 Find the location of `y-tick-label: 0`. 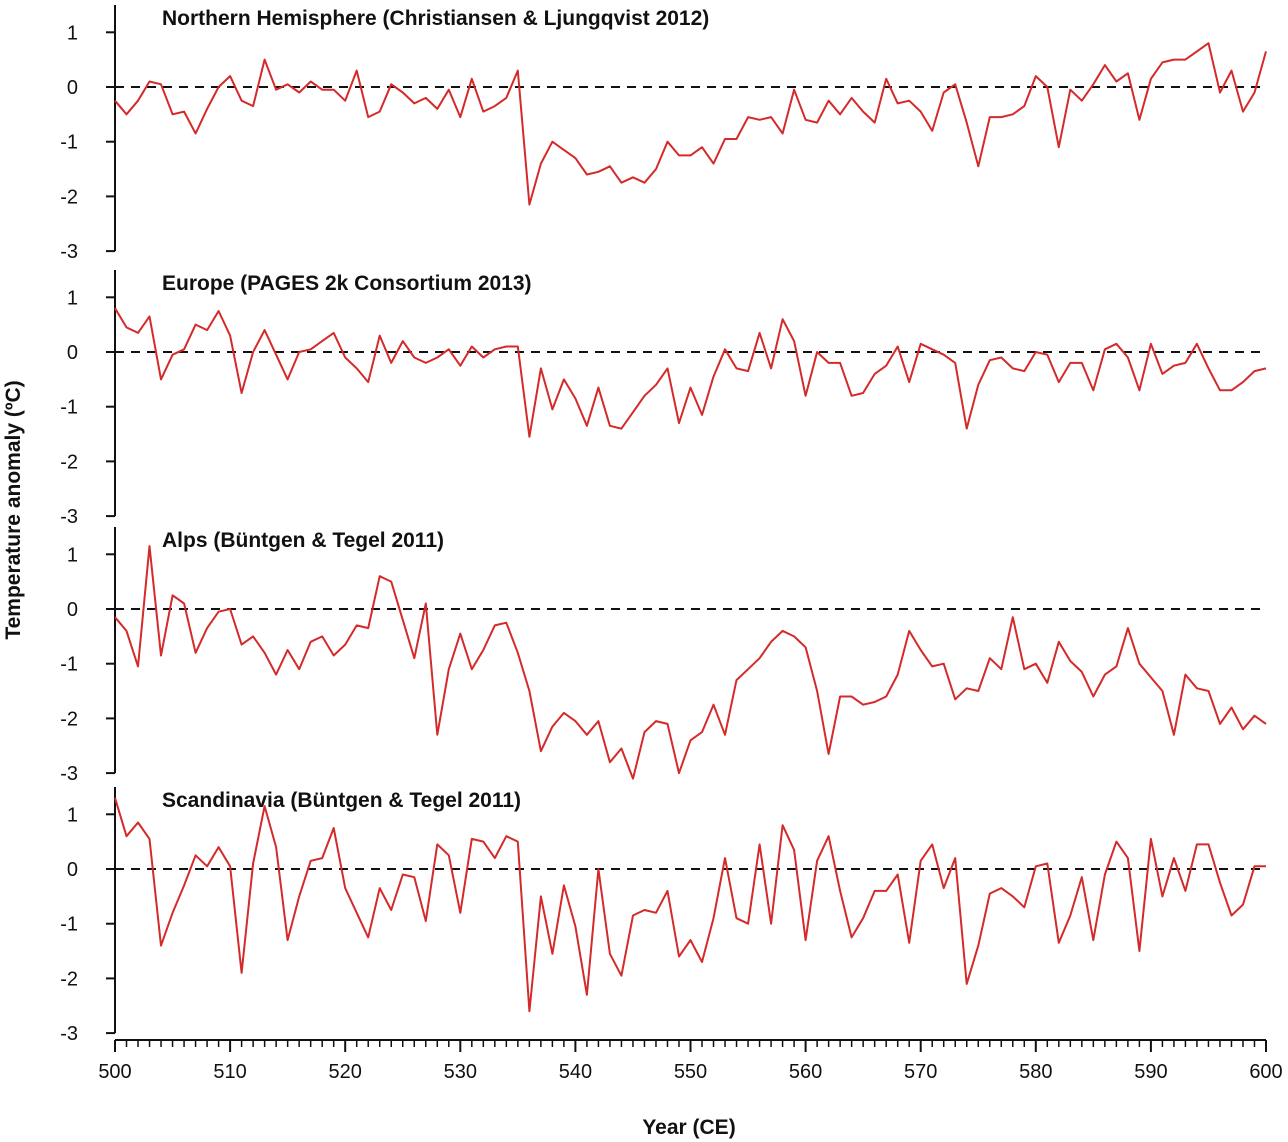

y-tick-label: 0 is located at coordinates (72, 353).